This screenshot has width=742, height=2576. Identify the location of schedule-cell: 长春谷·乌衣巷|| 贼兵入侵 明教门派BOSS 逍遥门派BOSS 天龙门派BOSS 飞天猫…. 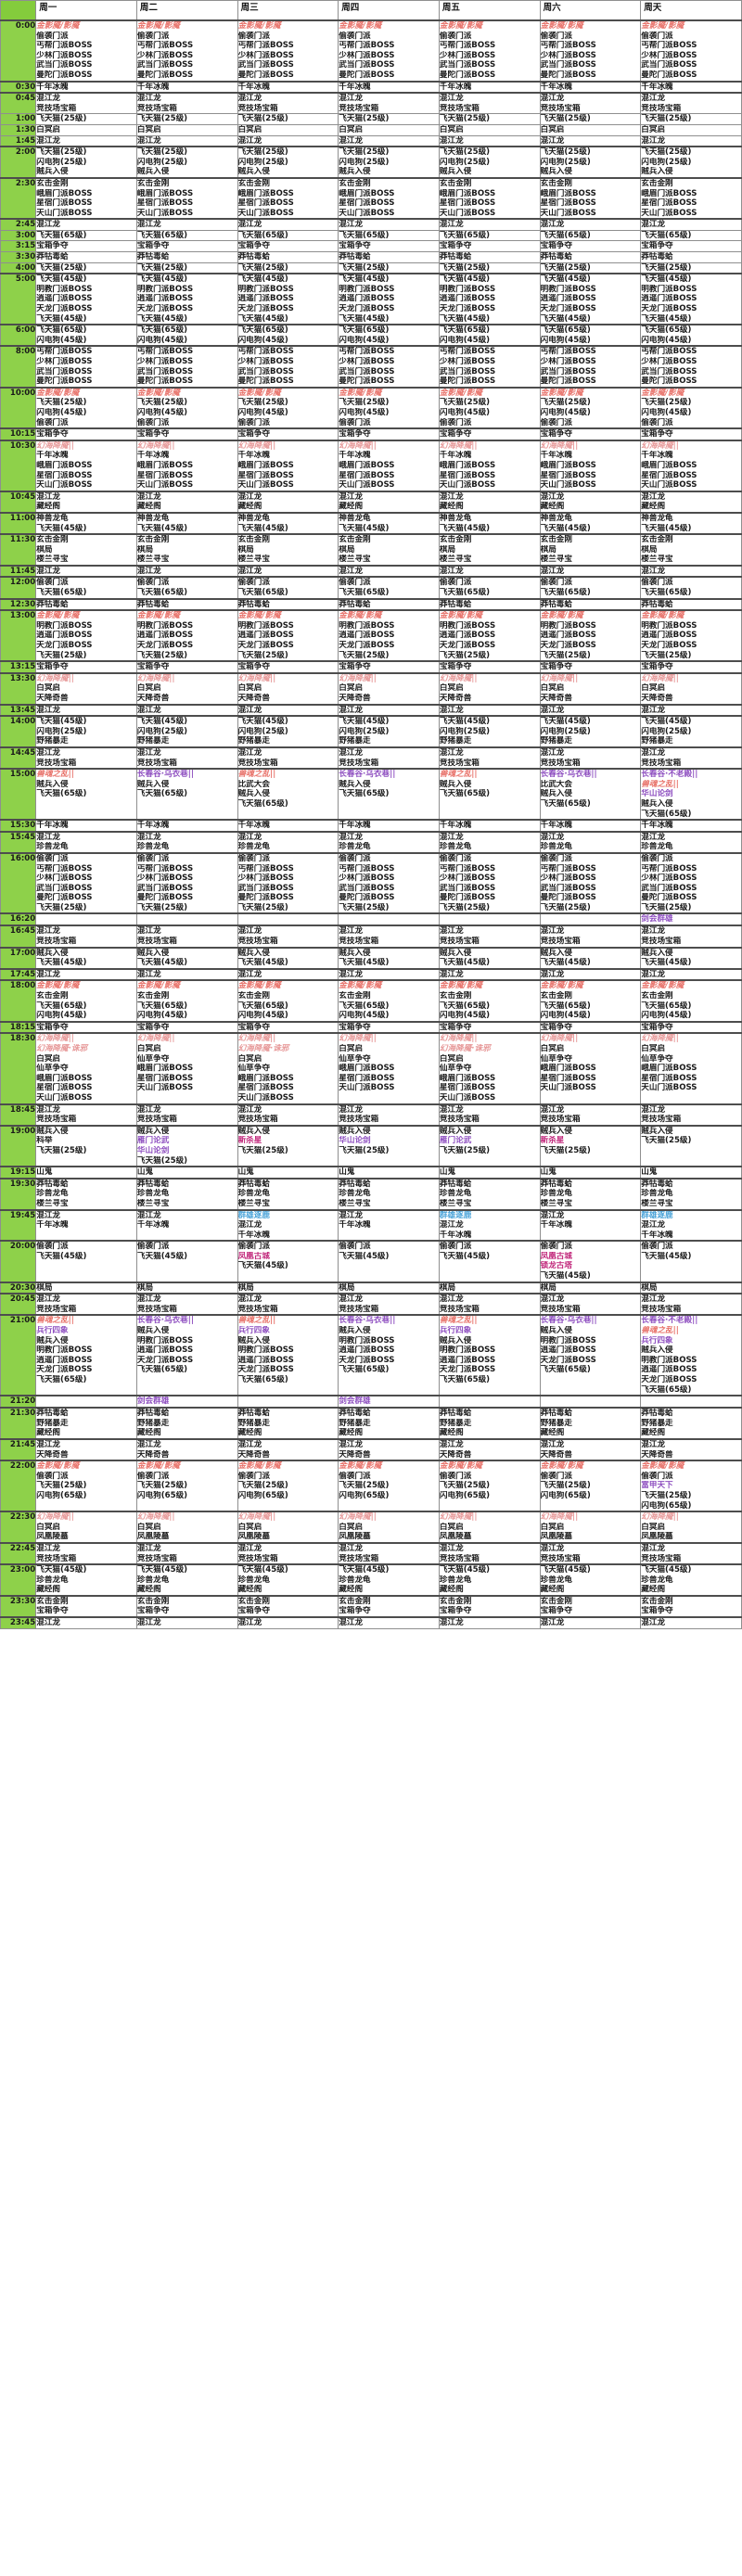
(186, 1355).